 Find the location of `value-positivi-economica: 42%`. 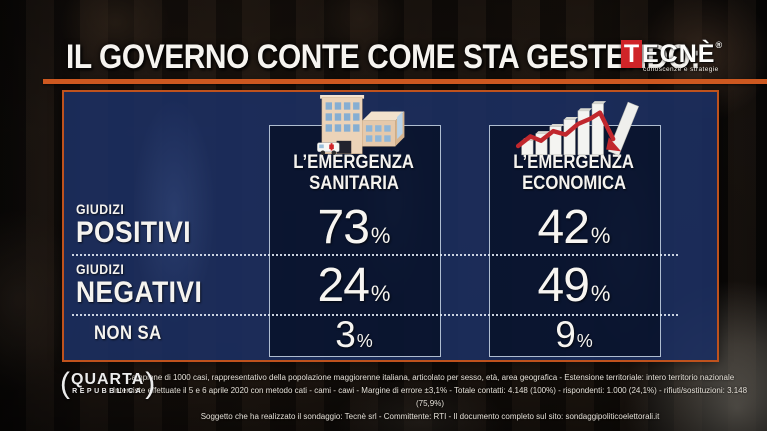

value-positivi-economica: 42% is located at coordinates (574, 227).